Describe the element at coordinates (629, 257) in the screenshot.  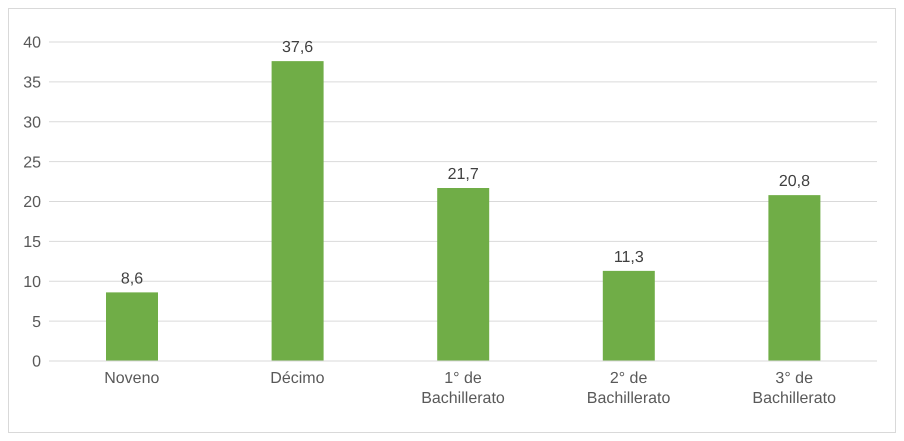
I see `data-label: 11,3` at that location.